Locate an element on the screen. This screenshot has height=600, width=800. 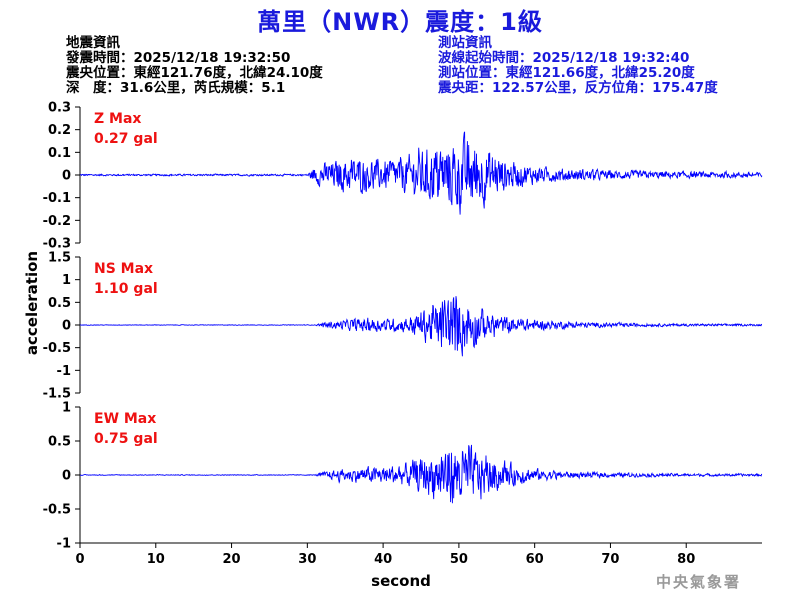
x-tick-label: 60 is located at coordinates (535, 559).